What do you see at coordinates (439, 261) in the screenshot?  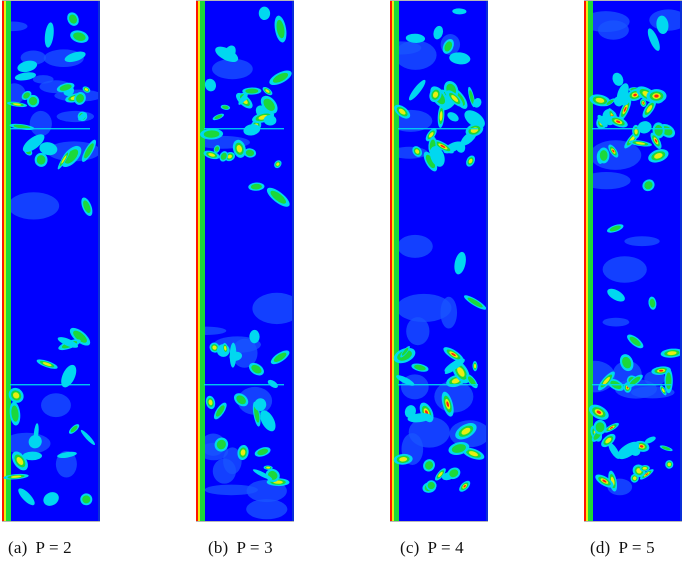 I see `contour-plot-c` at bounding box center [439, 261].